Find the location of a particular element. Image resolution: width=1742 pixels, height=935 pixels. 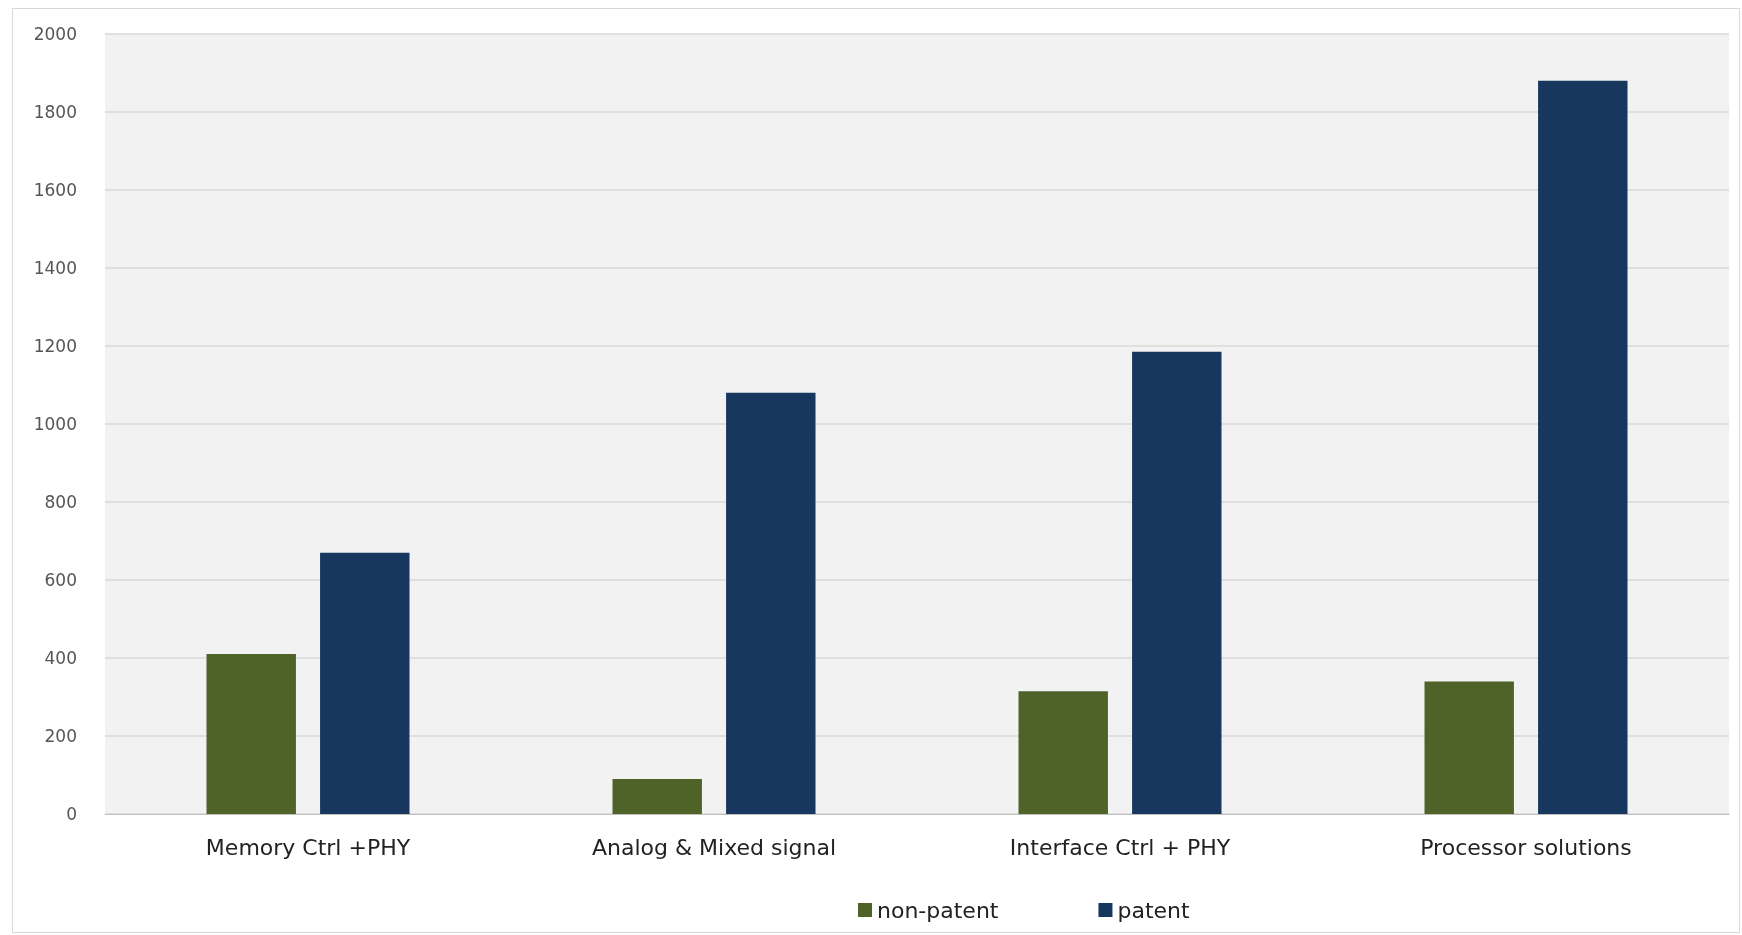

y-tick-label: 2000 is located at coordinates (55, 34).